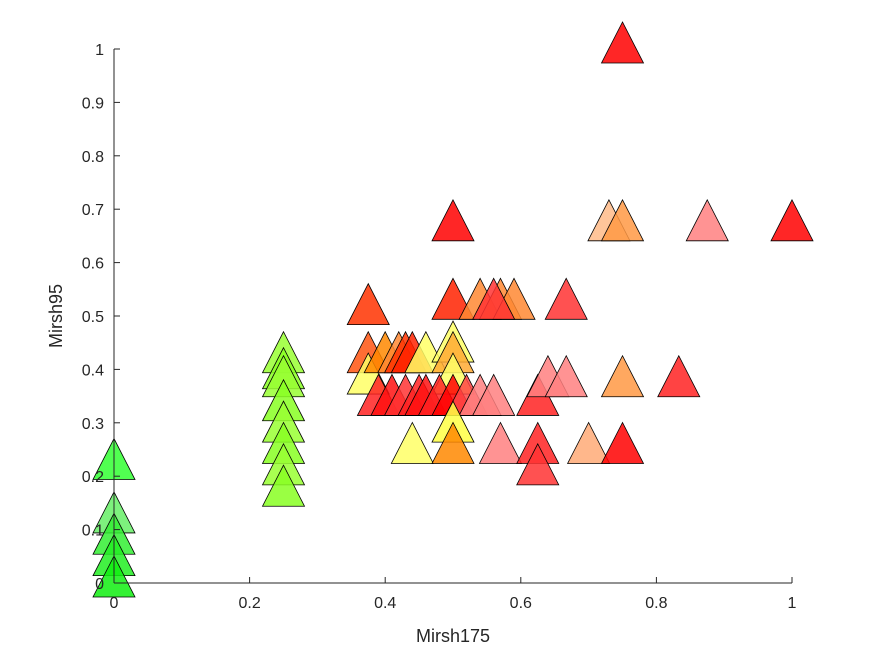 This screenshot has height=656, width=875. Describe the element at coordinates (249, 603) in the screenshot. I see `x-tick-label: 0.2` at that location.